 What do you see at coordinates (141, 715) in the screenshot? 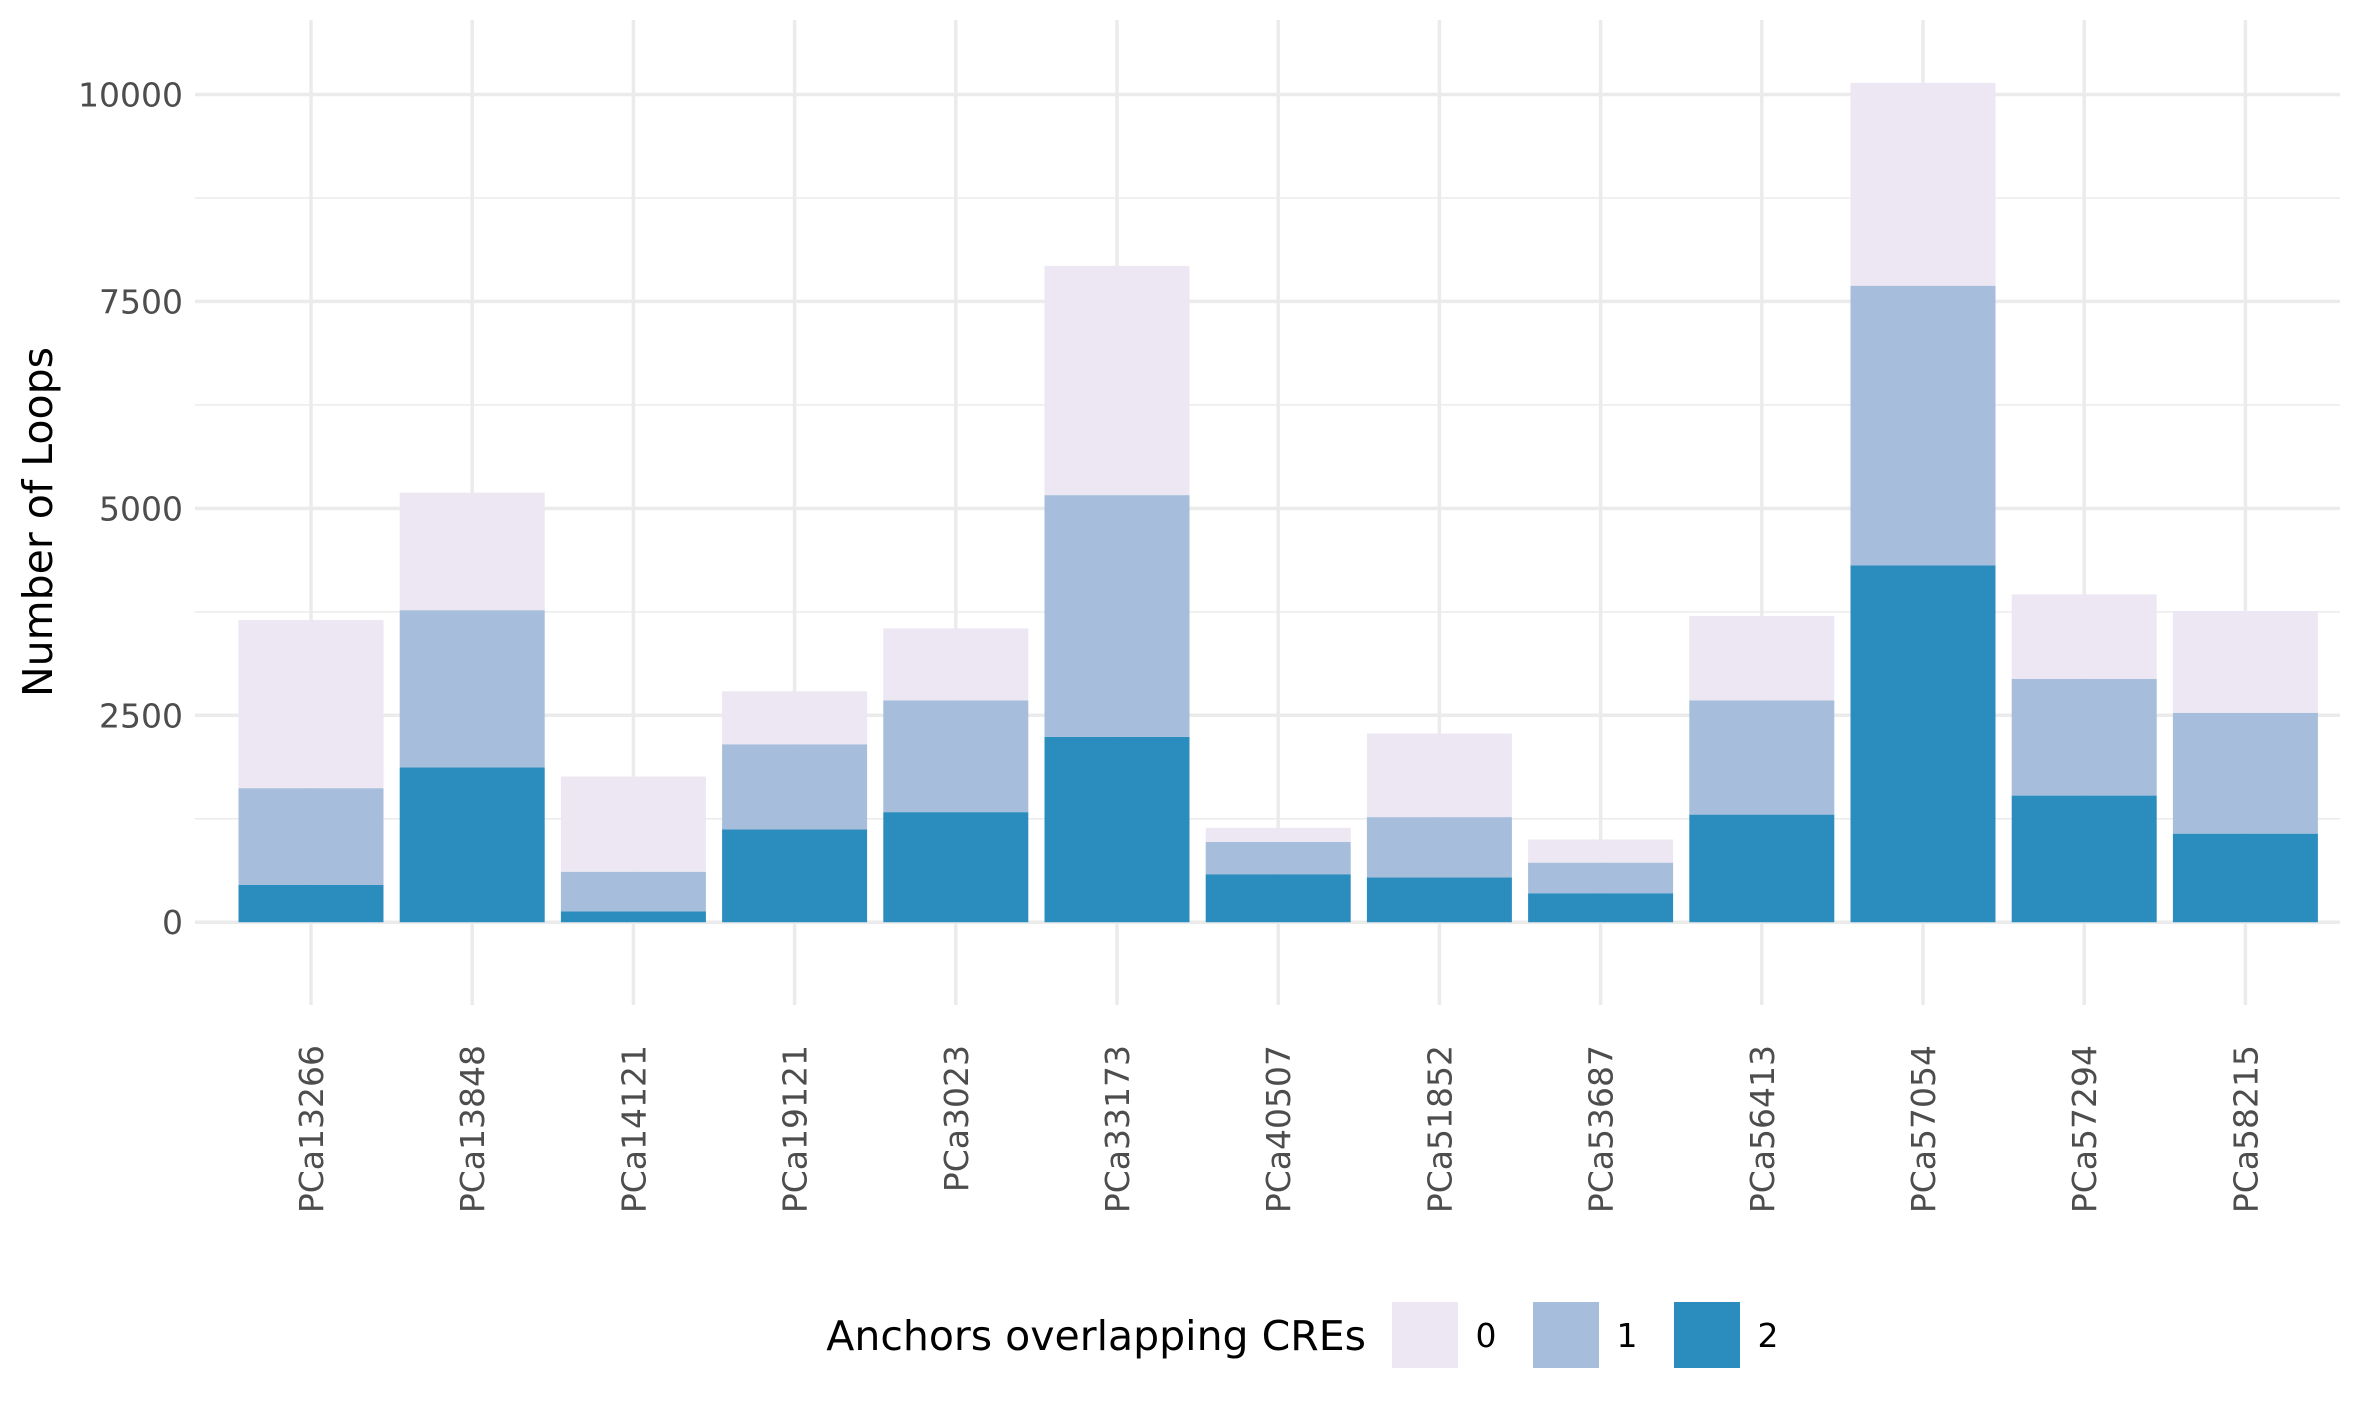
I see `y-tick-label: 2500` at bounding box center [141, 715].